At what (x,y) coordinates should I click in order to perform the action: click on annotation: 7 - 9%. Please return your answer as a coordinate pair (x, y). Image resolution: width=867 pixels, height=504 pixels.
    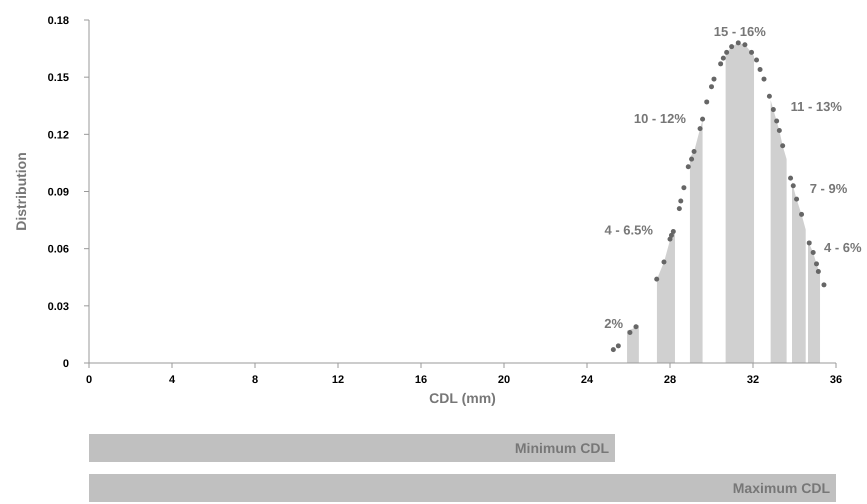
    Looking at the image, I should click on (829, 188).